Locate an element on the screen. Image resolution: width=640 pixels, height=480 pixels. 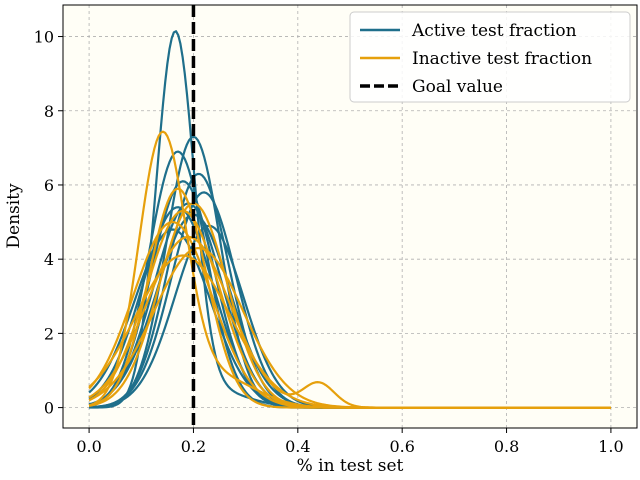
x-tick-label: 1.0 is located at coordinates (610, 446).